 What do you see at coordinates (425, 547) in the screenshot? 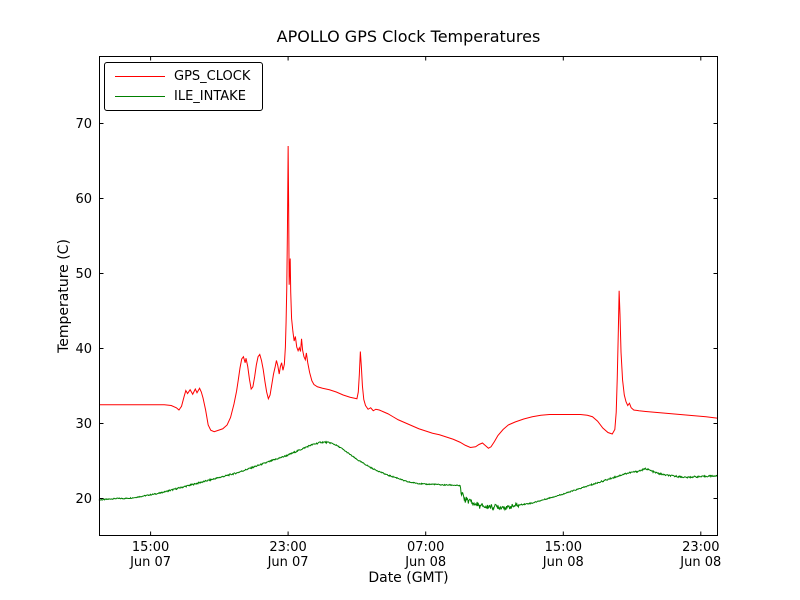
I see `x-tick-label-time: 07:00` at bounding box center [425, 547].